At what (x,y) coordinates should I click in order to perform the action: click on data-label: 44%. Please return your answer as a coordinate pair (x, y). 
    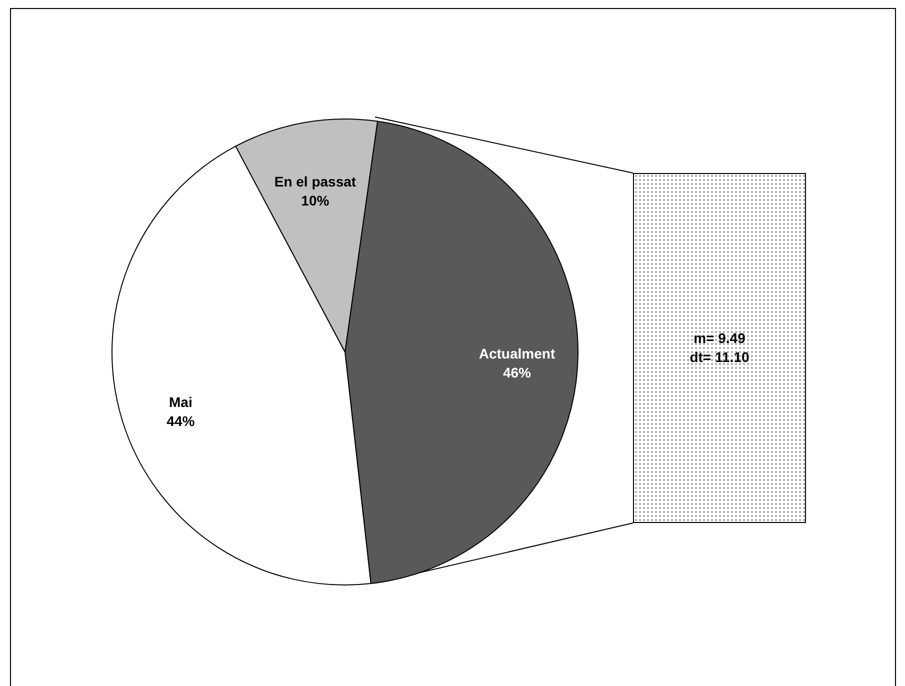
    Looking at the image, I should click on (181, 420).